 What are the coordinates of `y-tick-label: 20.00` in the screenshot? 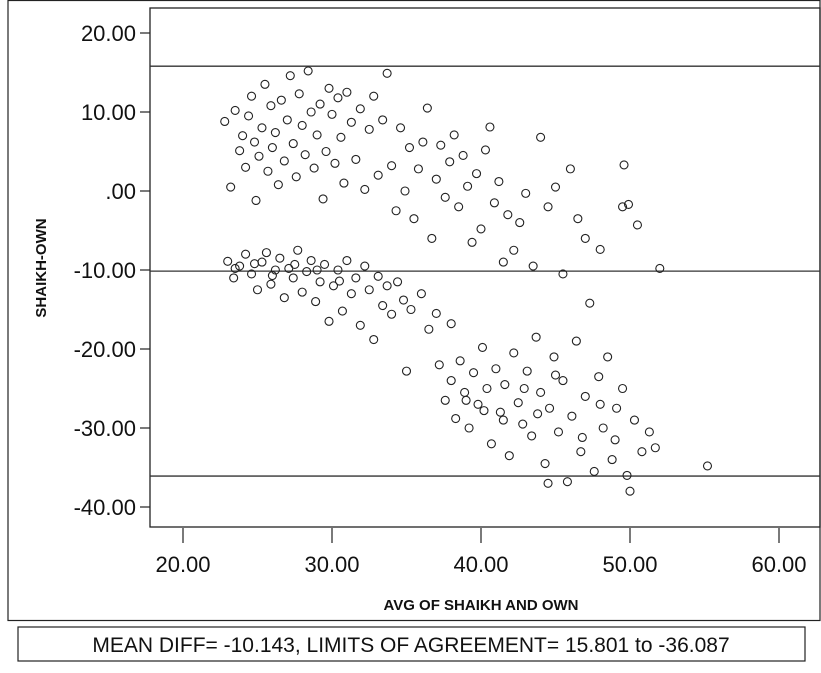 It's located at (108, 33).